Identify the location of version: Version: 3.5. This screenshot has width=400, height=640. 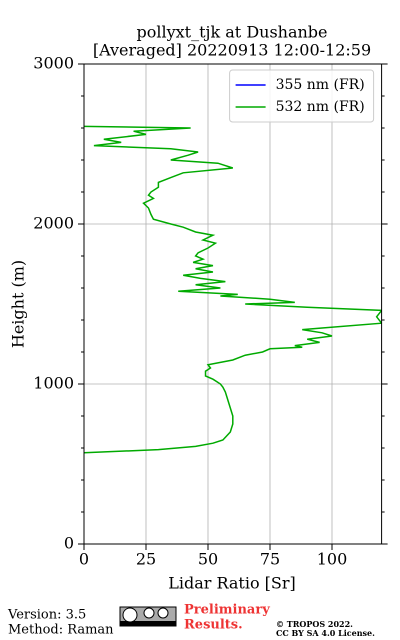
(46, 615).